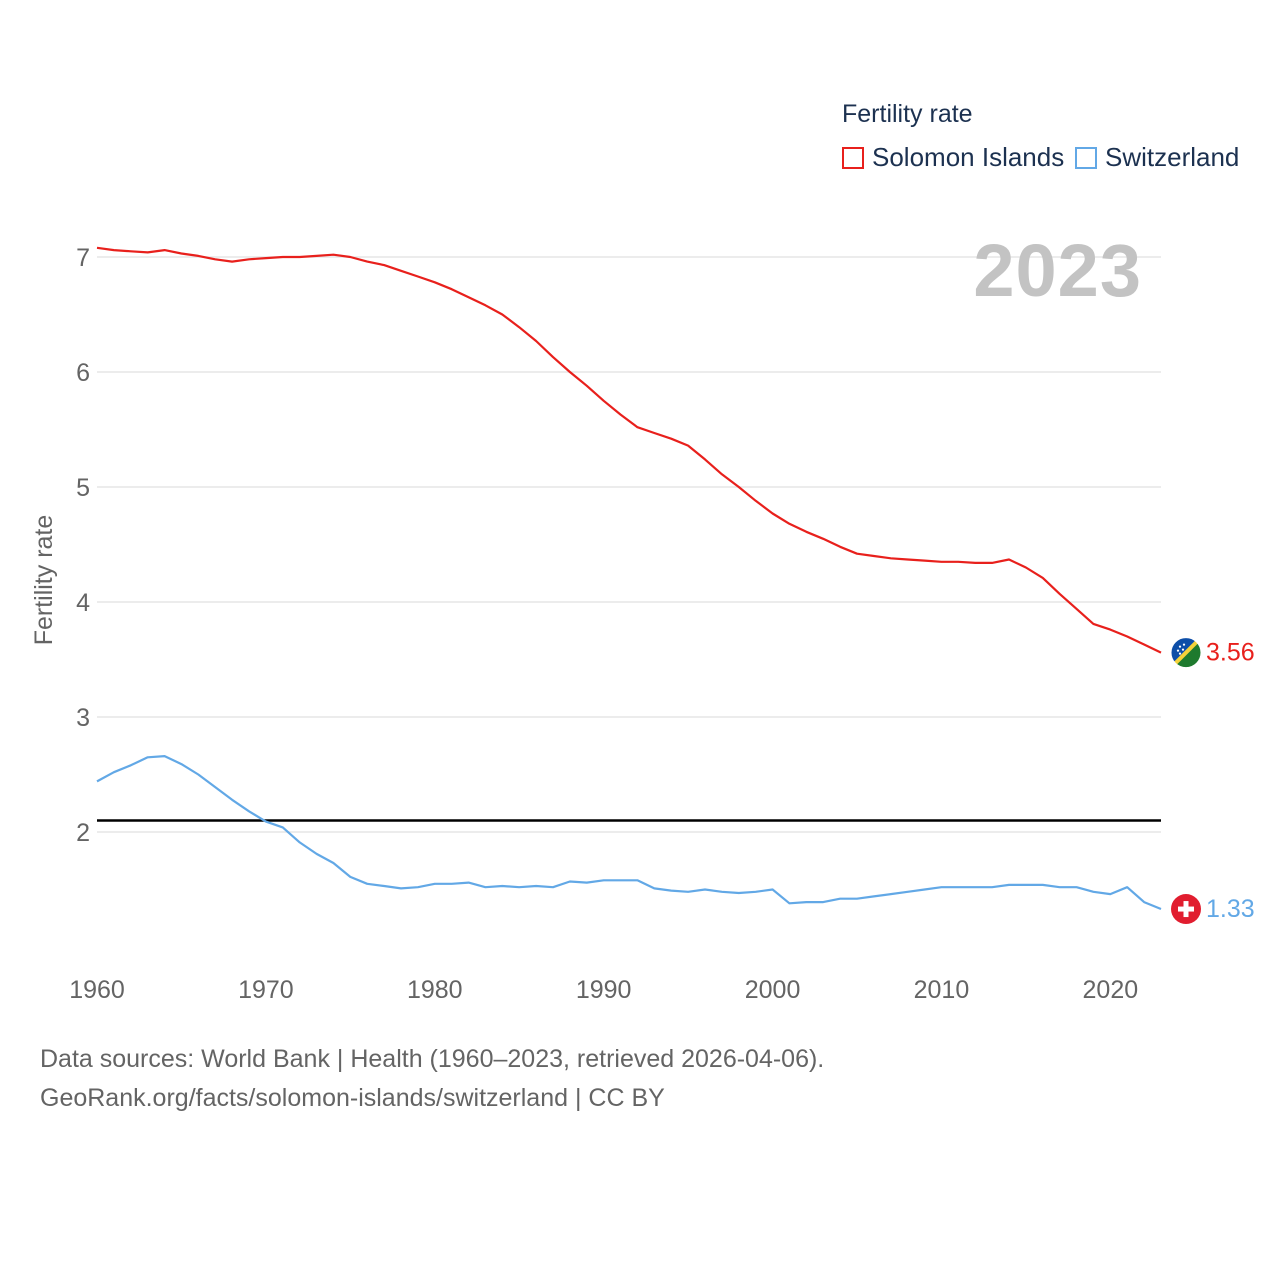 This screenshot has width=1280, height=1280. I want to click on legend-item-solomon-islands: Solomon Islands, so click(953, 157).